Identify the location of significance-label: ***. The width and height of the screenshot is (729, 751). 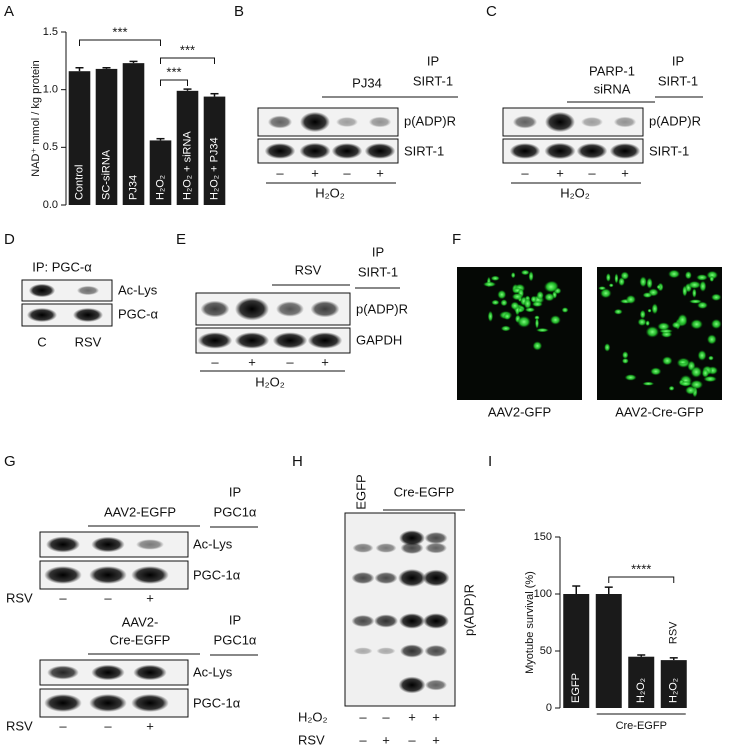
(187, 49).